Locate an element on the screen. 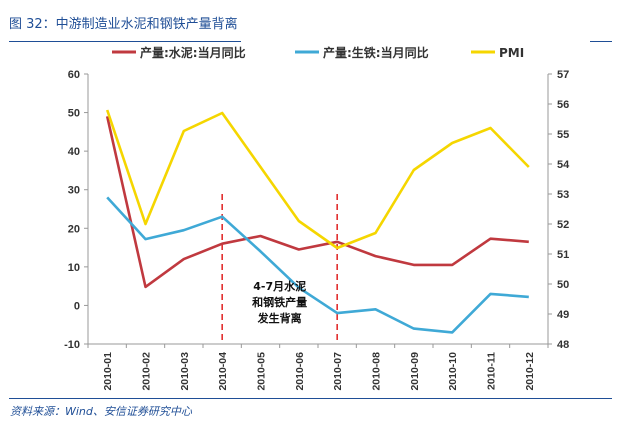 The width and height of the screenshot is (633, 423). source-rule is located at coordinates (310, 398).